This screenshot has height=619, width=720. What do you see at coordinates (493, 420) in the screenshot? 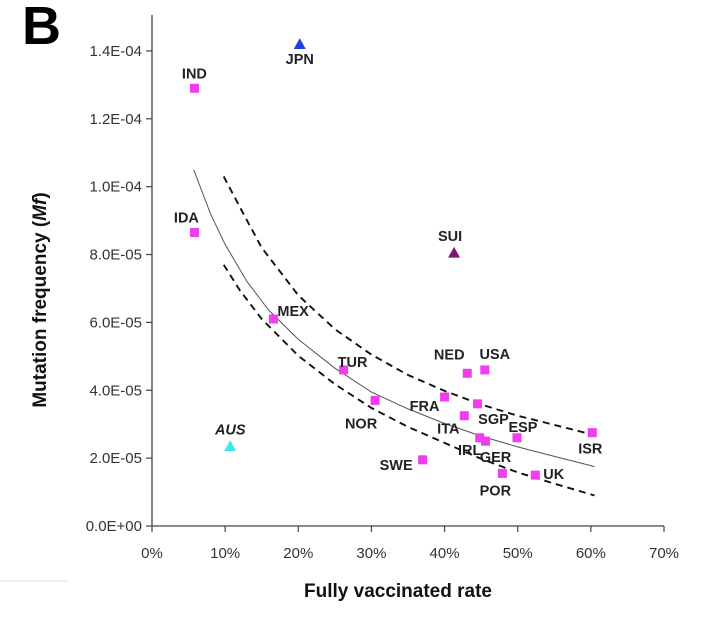
I see `label-sgp: SGP` at bounding box center [493, 420].